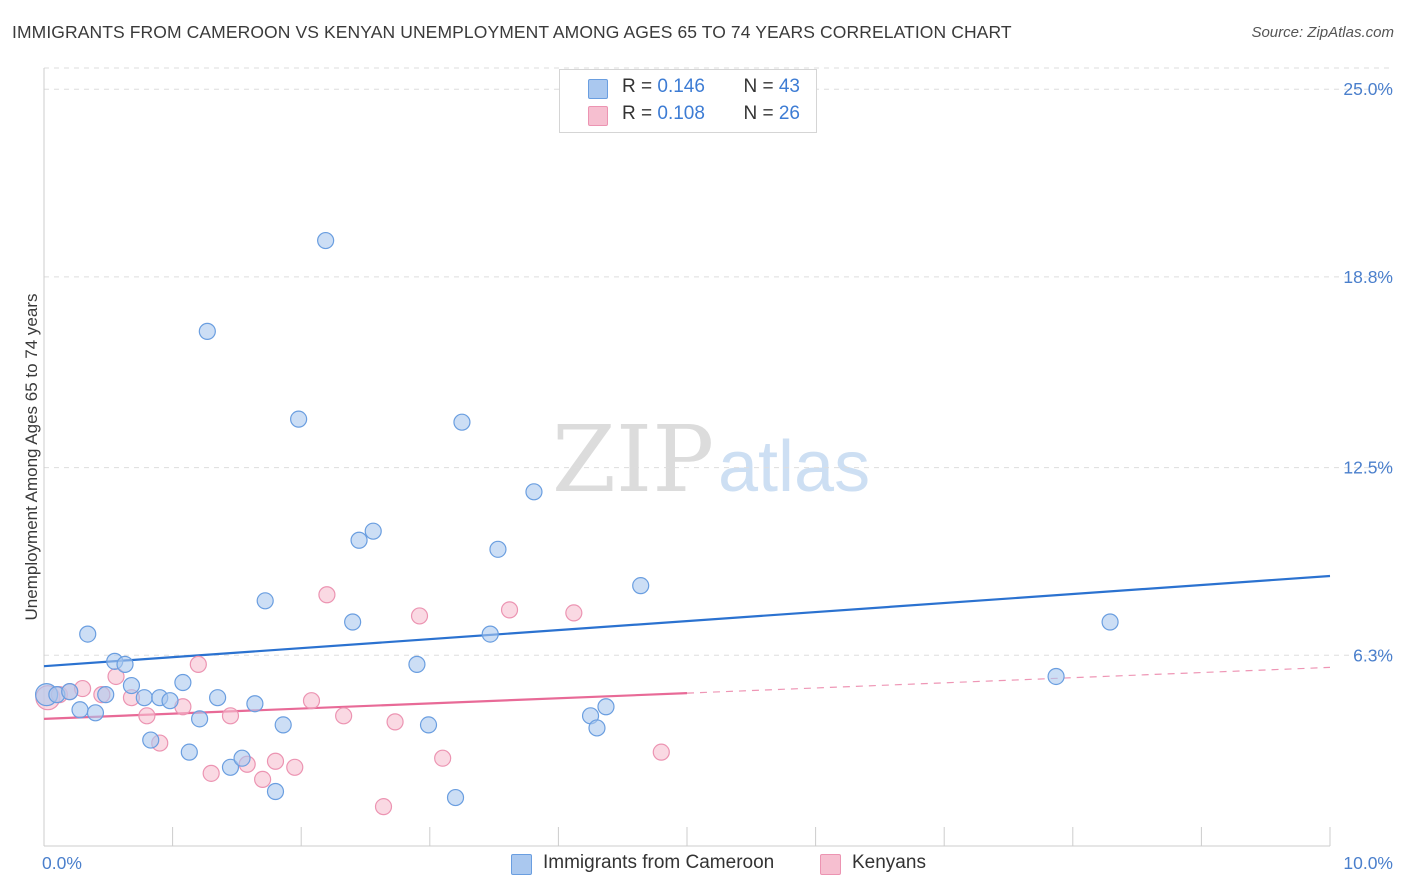  What do you see at coordinates (62, 863) in the screenshot?
I see `x-tick-label: 0.0%` at bounding box center [62, 863].